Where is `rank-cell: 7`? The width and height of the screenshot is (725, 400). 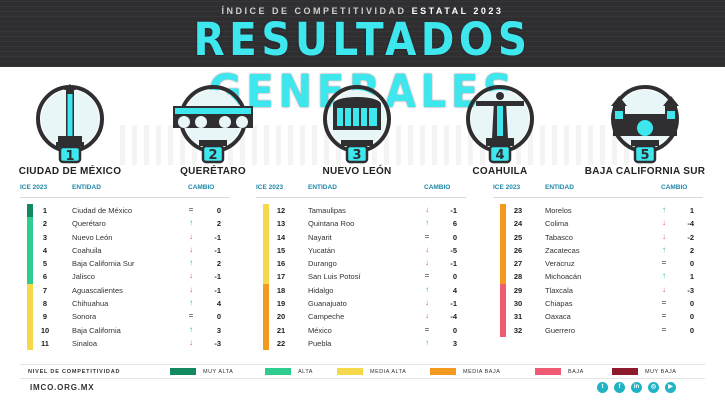
rank-cell: 7 is located at coordinates (45, 290).